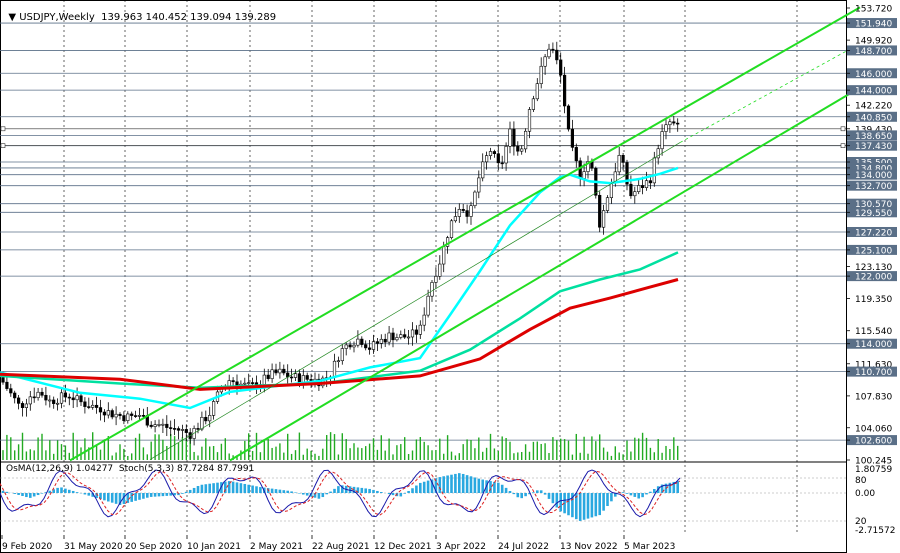  What do you see at coordinates (649, 547) in the screenshot?
I see `time-tick-label: 5 Mar 2023` at bounding box center [649, 547].